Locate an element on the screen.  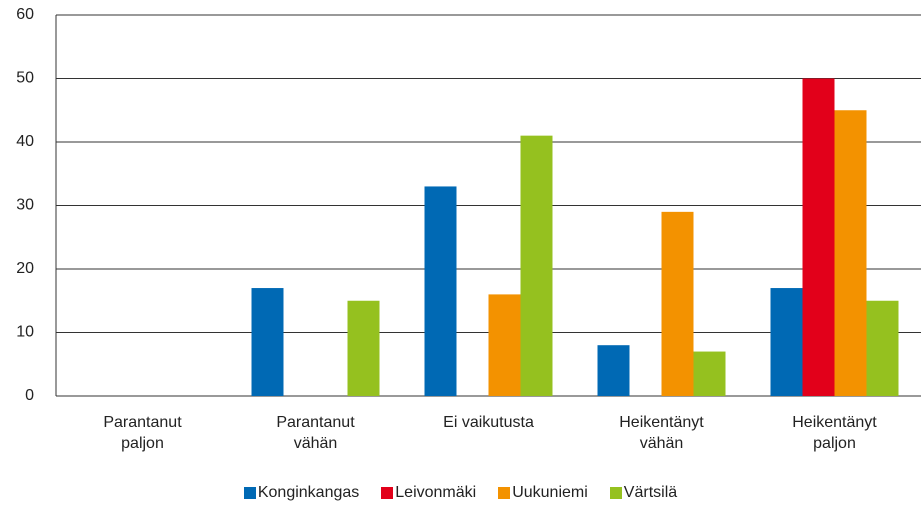
x-tick-label: Parantanut paljon is located at coordinates (142, 433).